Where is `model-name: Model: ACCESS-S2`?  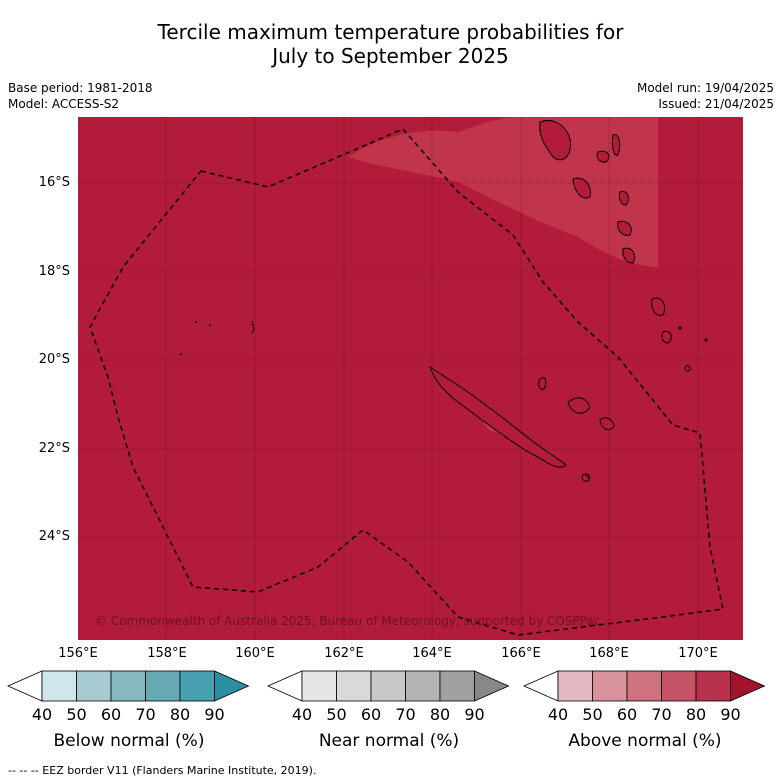
model-name: Model: ACCESS-S2 is located at coordinates (64, 104).